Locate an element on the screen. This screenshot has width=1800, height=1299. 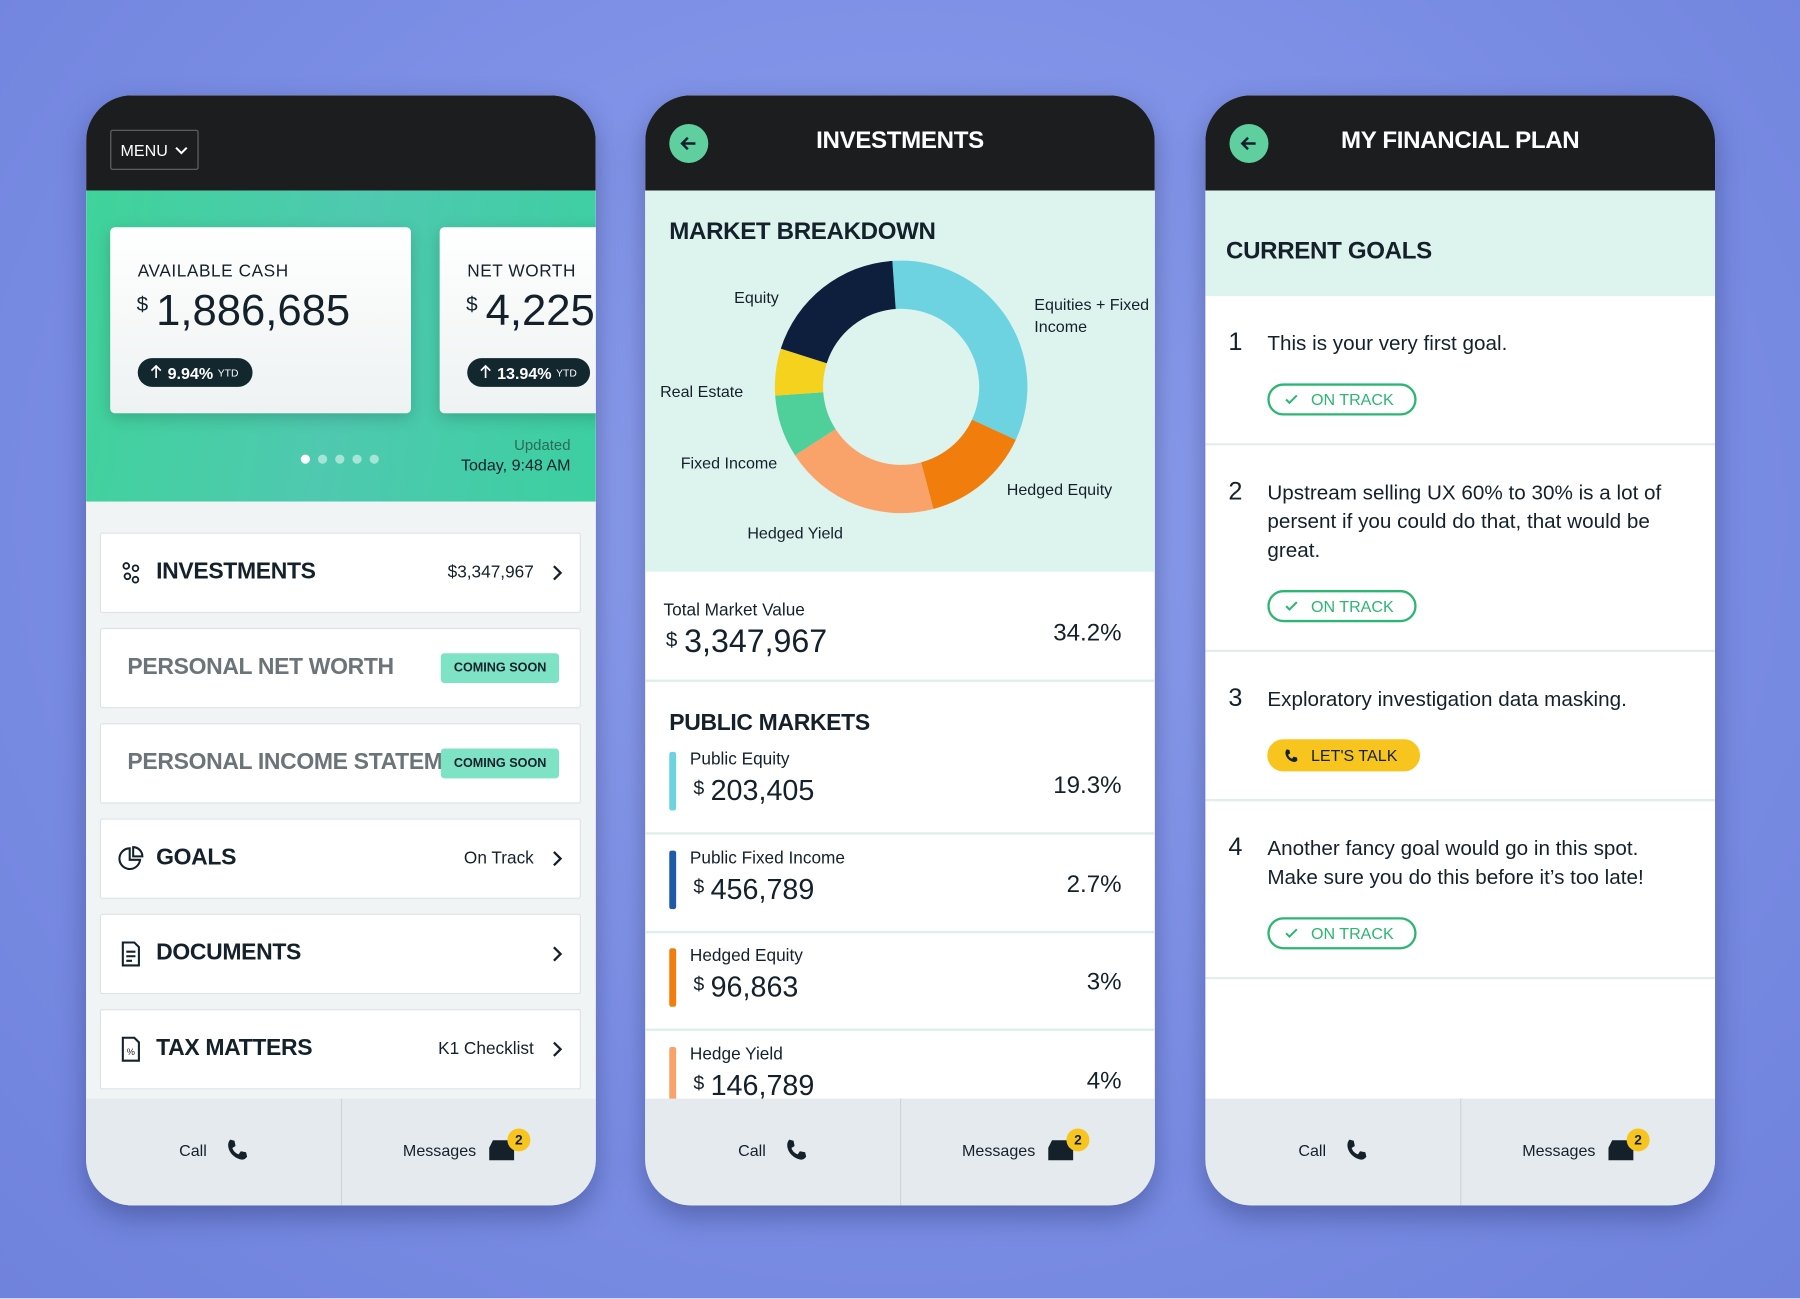
segment-label: Real Estate is located at coordinates (702, 391).